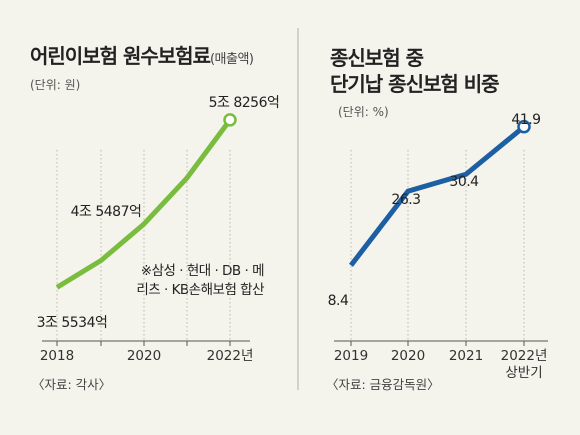 The width and height of the screenshot is (580, 435). I want to click on right-unit-label: (단위: %), so click(363, 112).